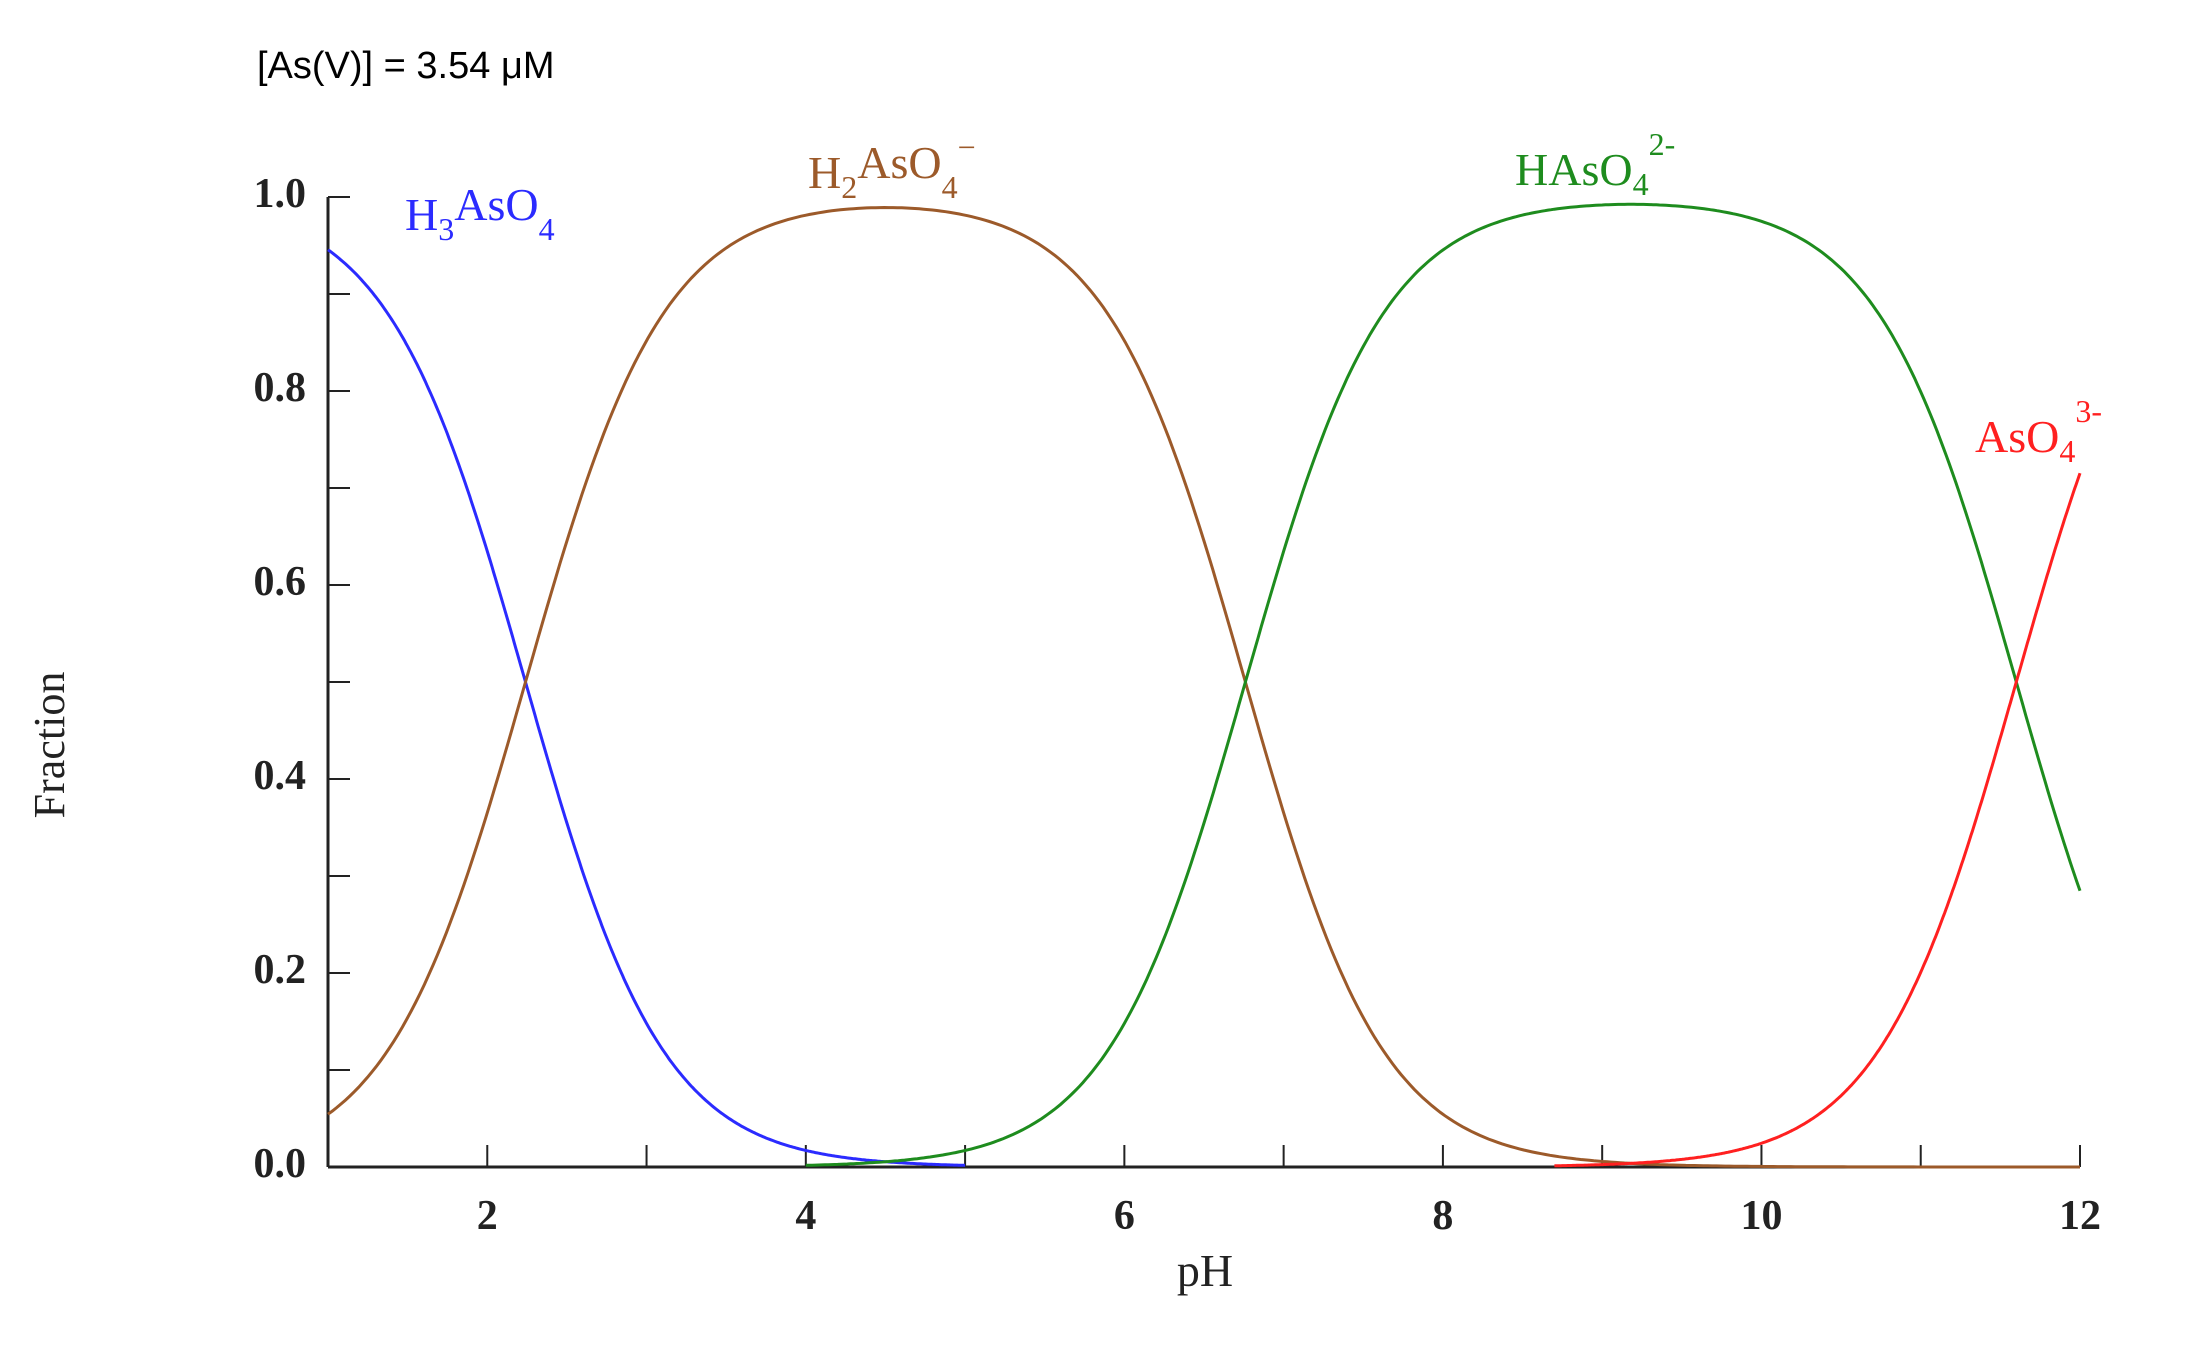 Image resolution: width=2212 pixels, height=1346 pixels. I want to click on series-line-AsO43-, so click(1818, 820).